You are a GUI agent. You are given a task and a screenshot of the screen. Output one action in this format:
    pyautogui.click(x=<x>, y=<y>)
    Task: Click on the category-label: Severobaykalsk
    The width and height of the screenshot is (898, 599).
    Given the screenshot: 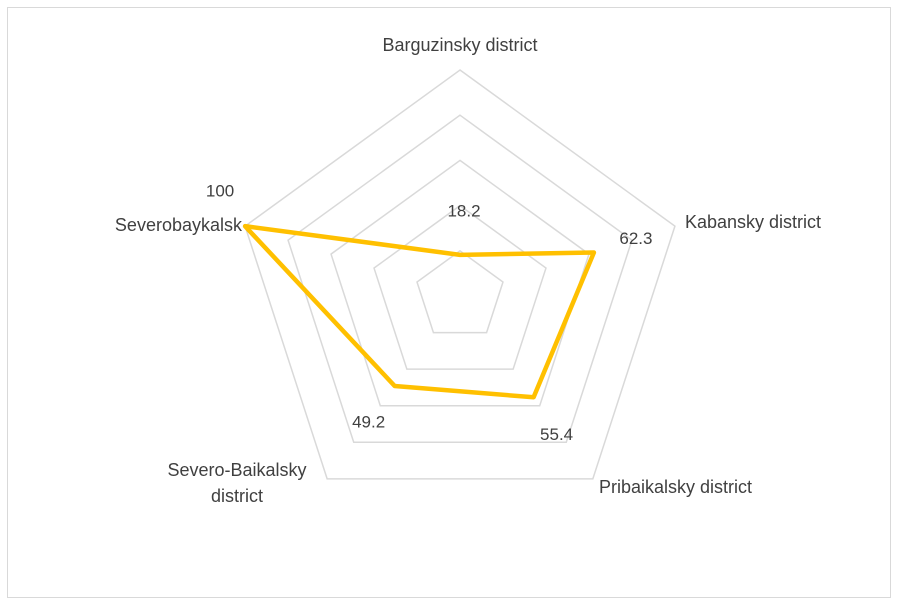 What is the action you would take?
    pyautogui.click(x=178, y=225)
    